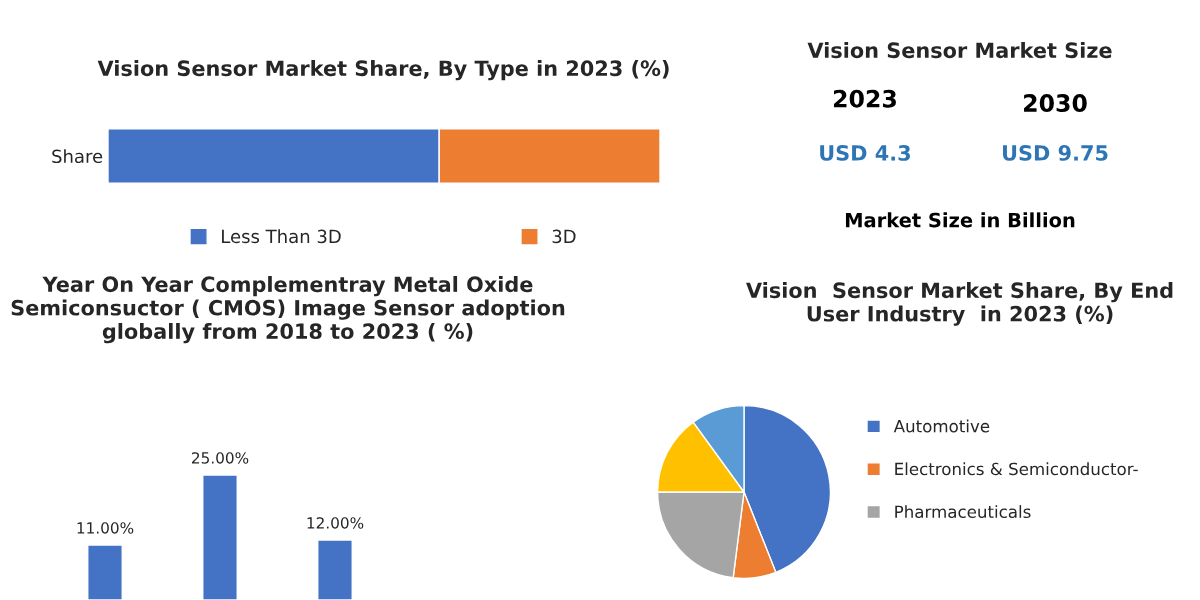  Describe the element at coordinates (959, 50) in the screenshot. I see `text: Vision Sensor Market Size` at that location.